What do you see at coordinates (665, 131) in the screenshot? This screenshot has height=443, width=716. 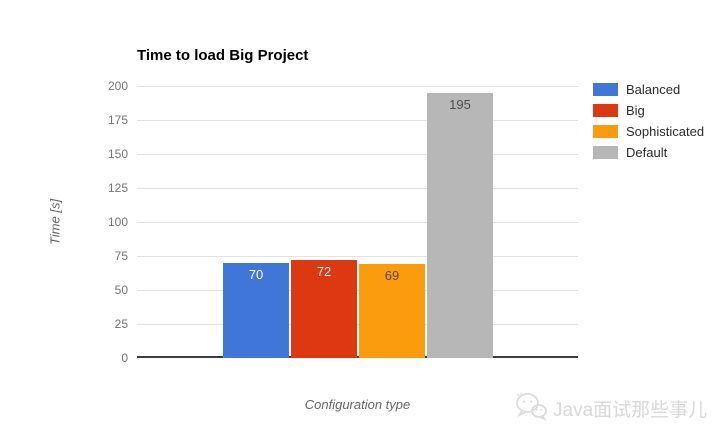 I see `legend-label: Sophisticated` at bounding box center [665, 131].